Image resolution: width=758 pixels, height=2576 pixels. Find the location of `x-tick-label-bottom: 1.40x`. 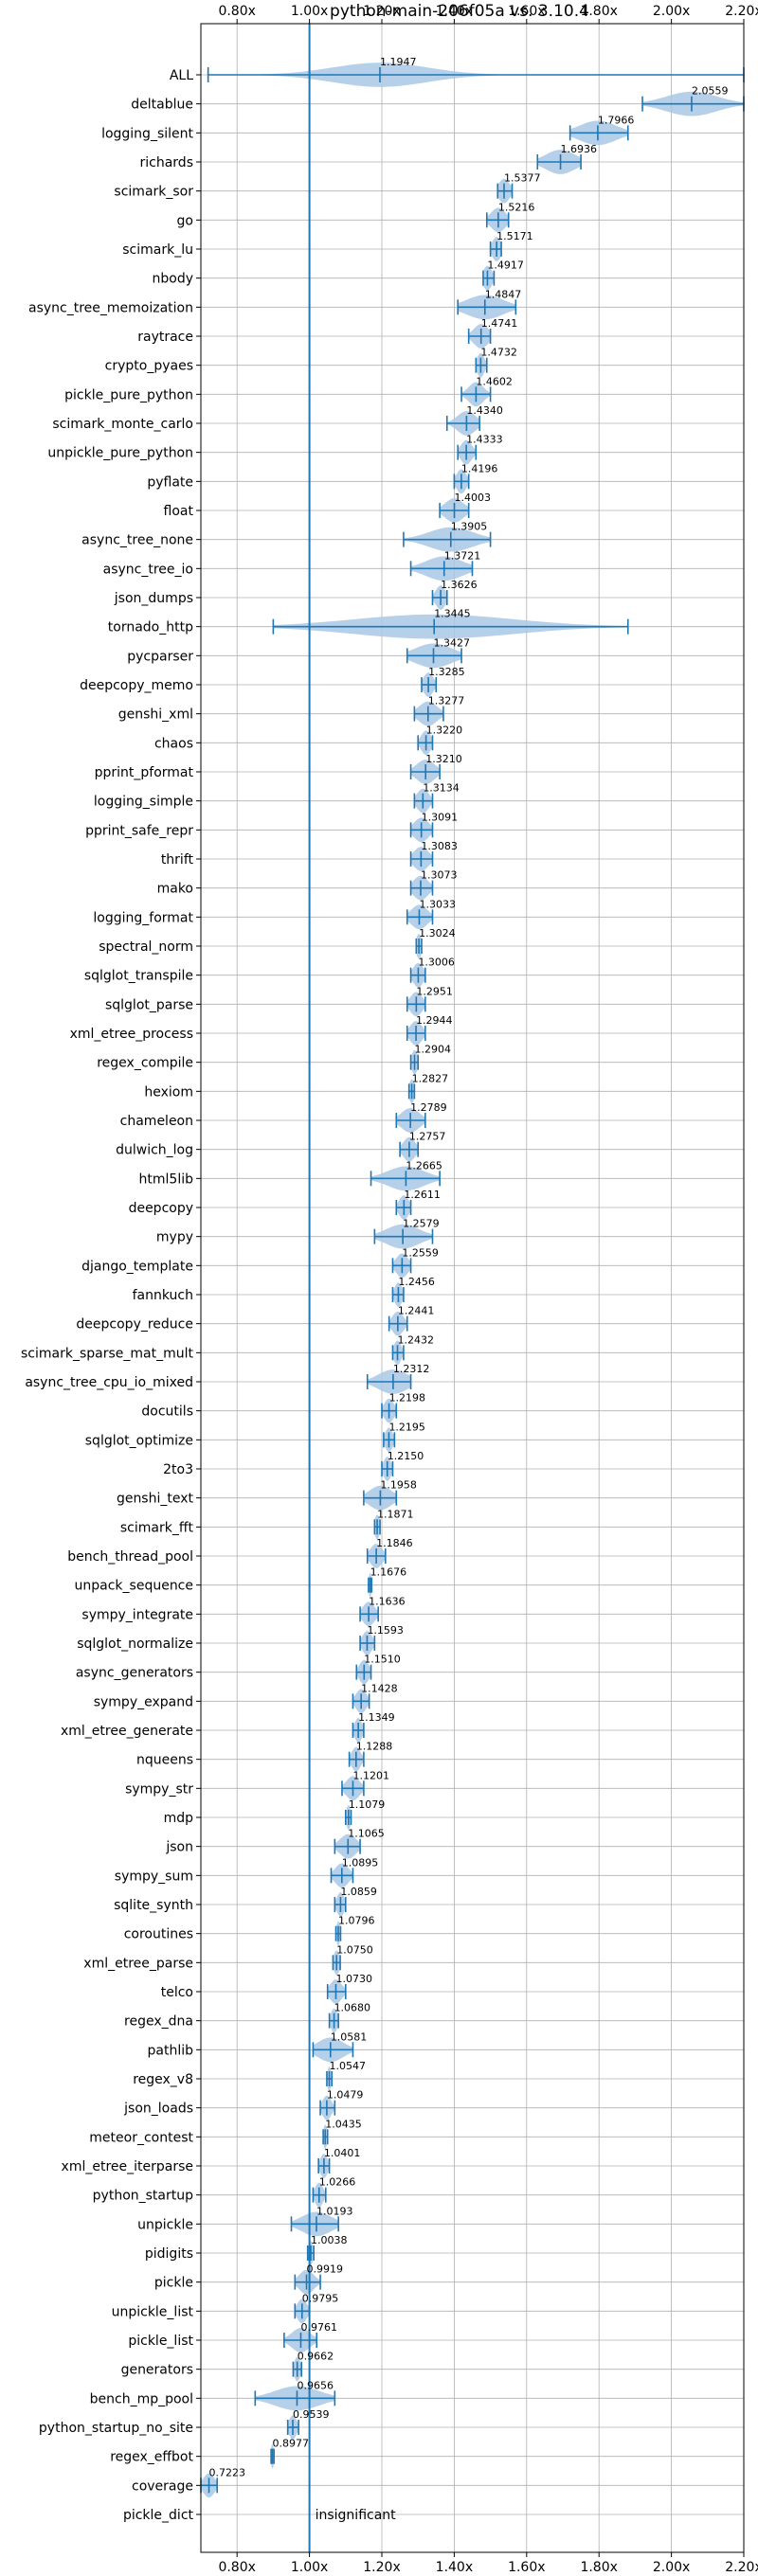

x-tick-label-bottom: 1.40x is located at coordinates (454, 2567).